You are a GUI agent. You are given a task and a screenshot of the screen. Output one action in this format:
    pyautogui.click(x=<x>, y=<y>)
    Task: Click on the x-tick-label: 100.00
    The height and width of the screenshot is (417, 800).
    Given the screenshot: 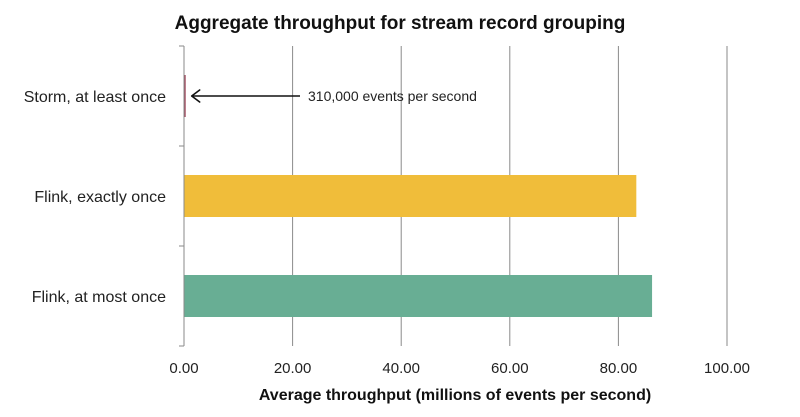 What is the action you would take?
    pyautogui.click(x=727, y=368)
    